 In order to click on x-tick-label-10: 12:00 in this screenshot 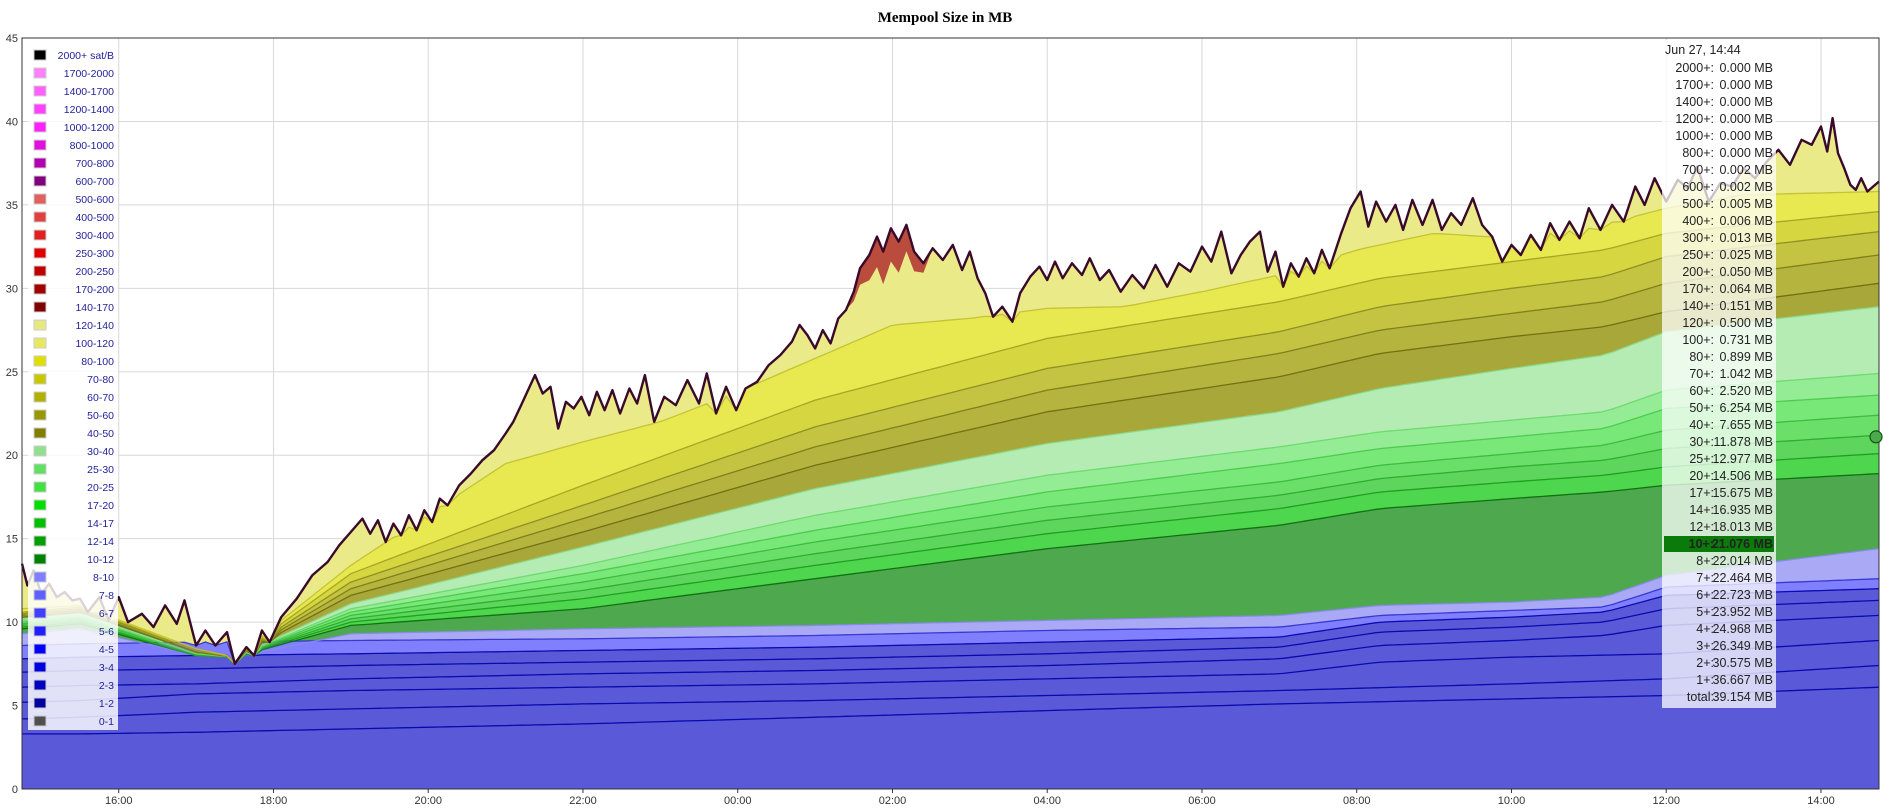, I will do `click(1666, 801)`.